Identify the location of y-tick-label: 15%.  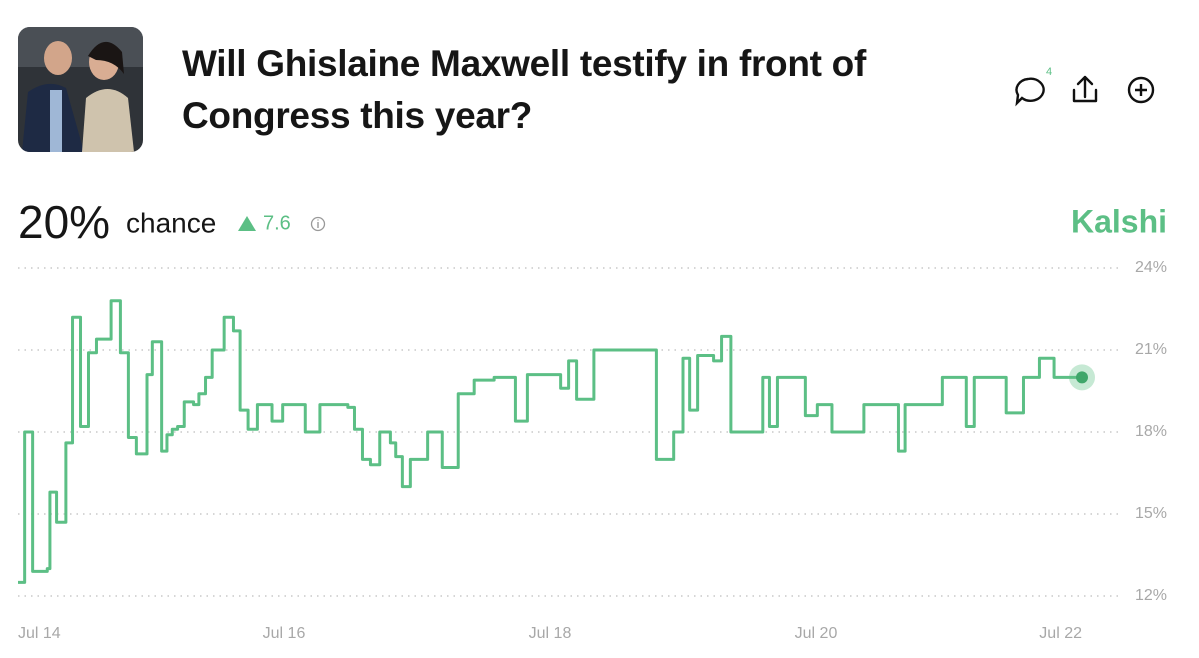
(1151, 513).